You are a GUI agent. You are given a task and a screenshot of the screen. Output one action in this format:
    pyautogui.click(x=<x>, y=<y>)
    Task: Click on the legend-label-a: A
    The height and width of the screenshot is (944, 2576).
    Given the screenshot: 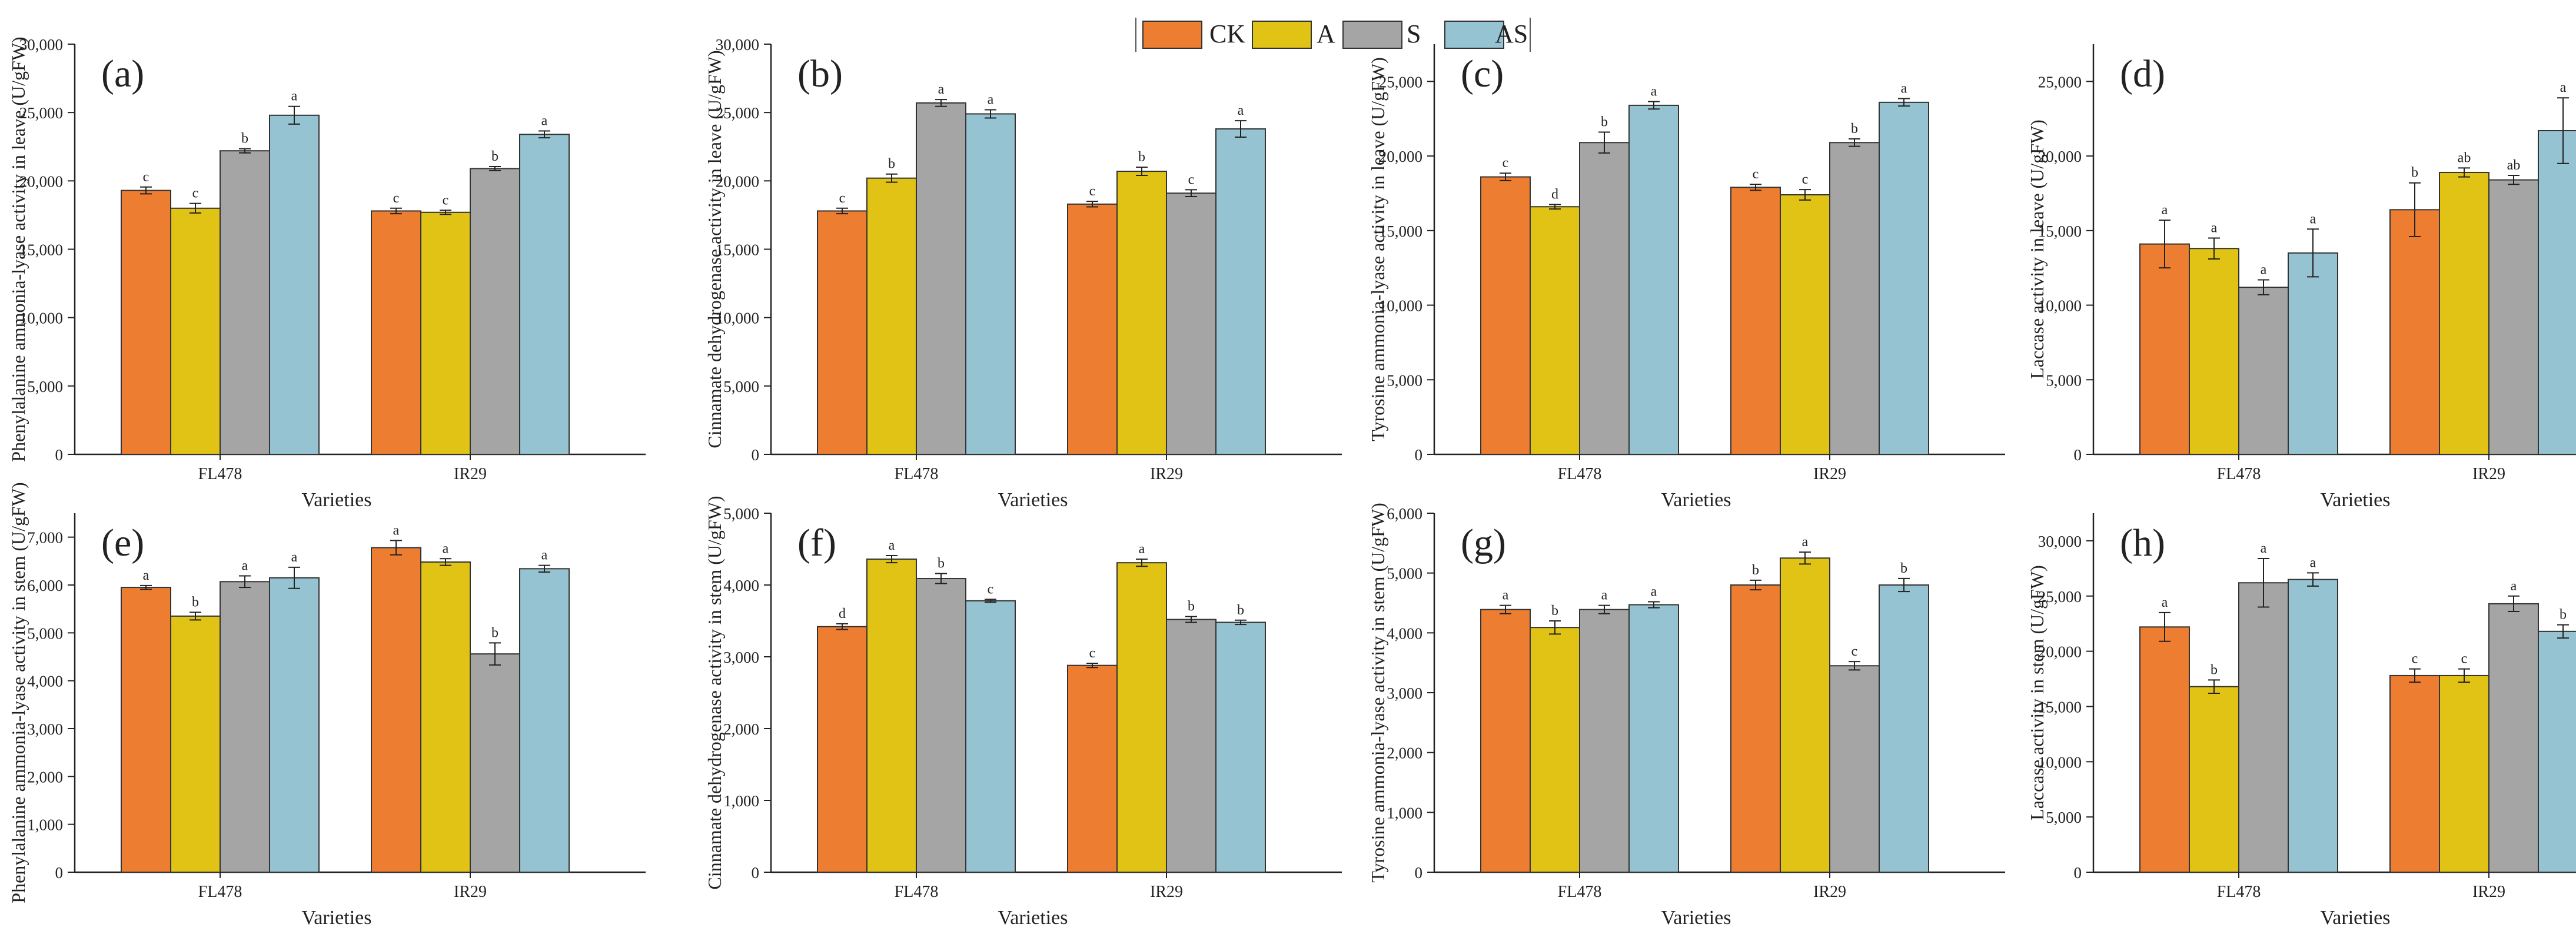 What is the action you would take?
    pyautogui.click(x=1326, y=33)
    